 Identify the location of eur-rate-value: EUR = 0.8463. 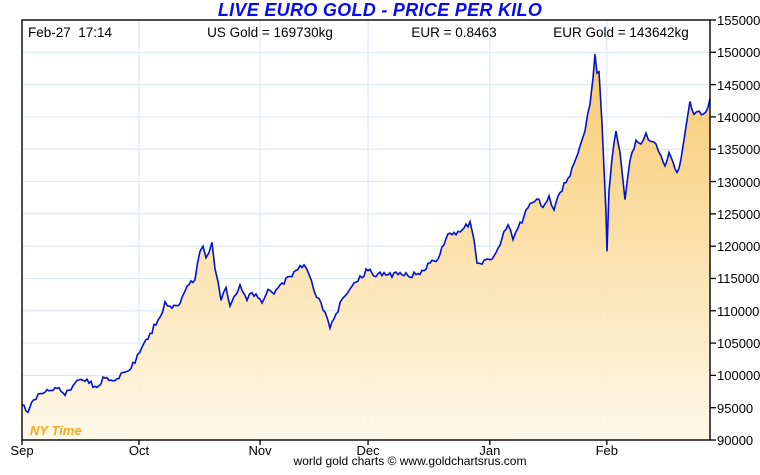
(454, 32).